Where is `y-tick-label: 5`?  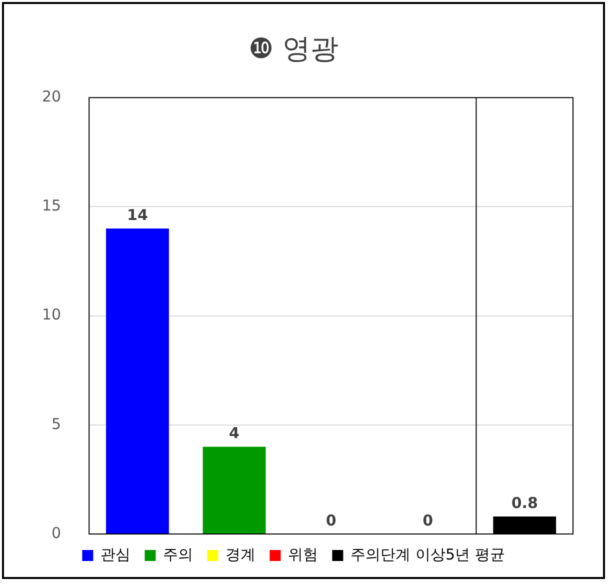
y-tick-label: 5 is located at coordinates (57, 423).